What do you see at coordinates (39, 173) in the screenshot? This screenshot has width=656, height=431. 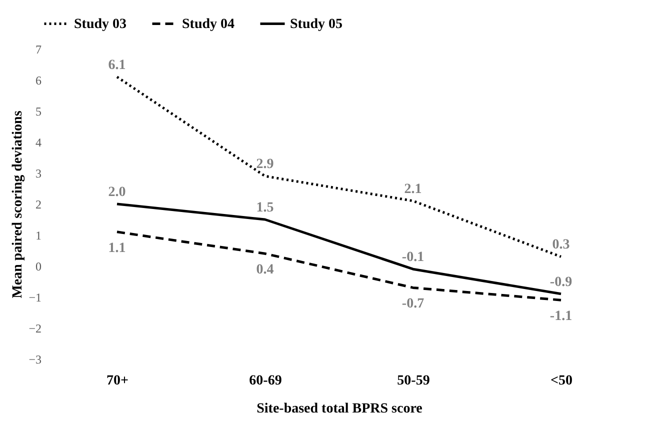 I see `y-tick-label: 3` at bounding box center [39, 173].